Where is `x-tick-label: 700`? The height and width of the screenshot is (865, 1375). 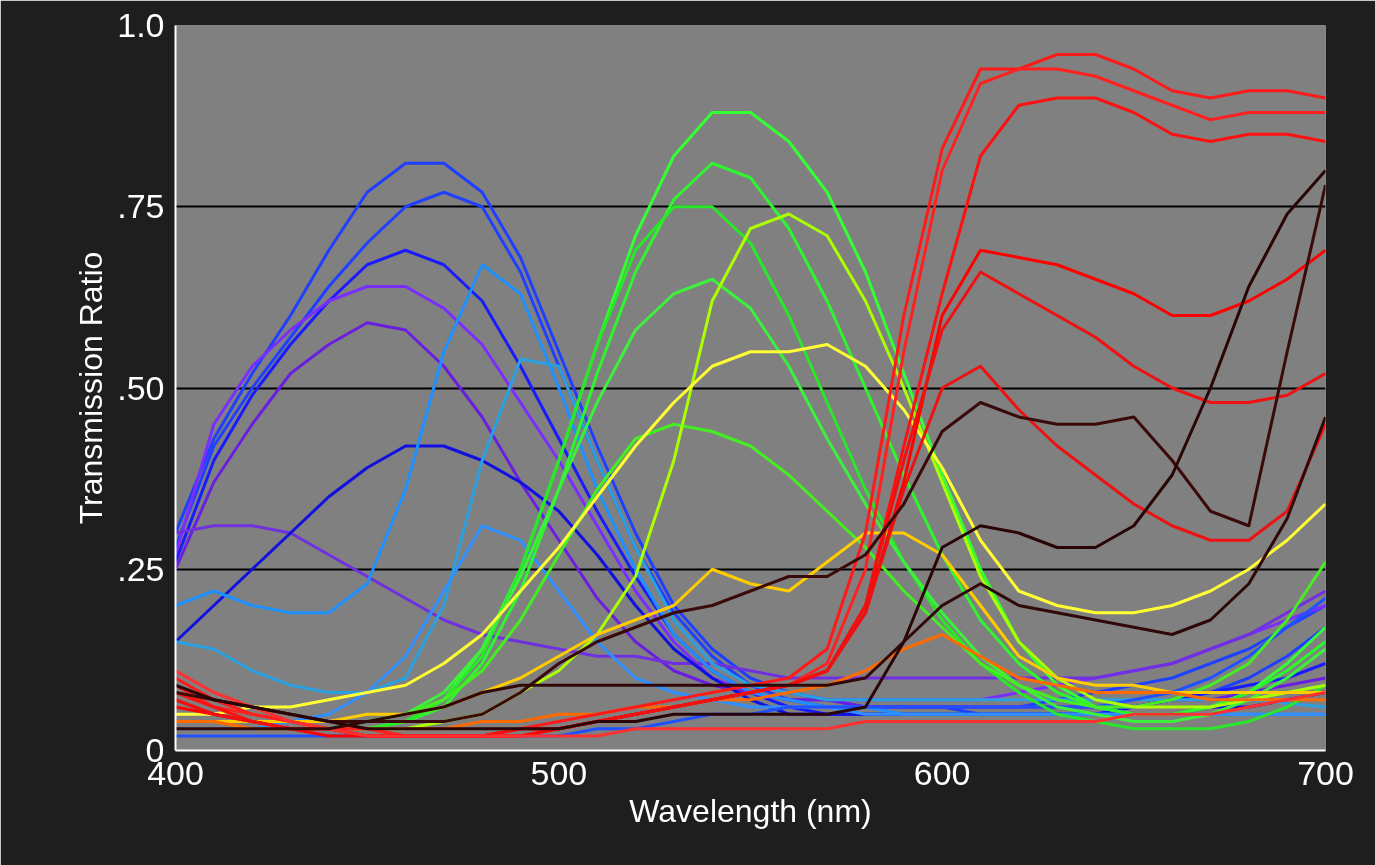 x-tick-label: 700 is located at coordinates (1325, 772).